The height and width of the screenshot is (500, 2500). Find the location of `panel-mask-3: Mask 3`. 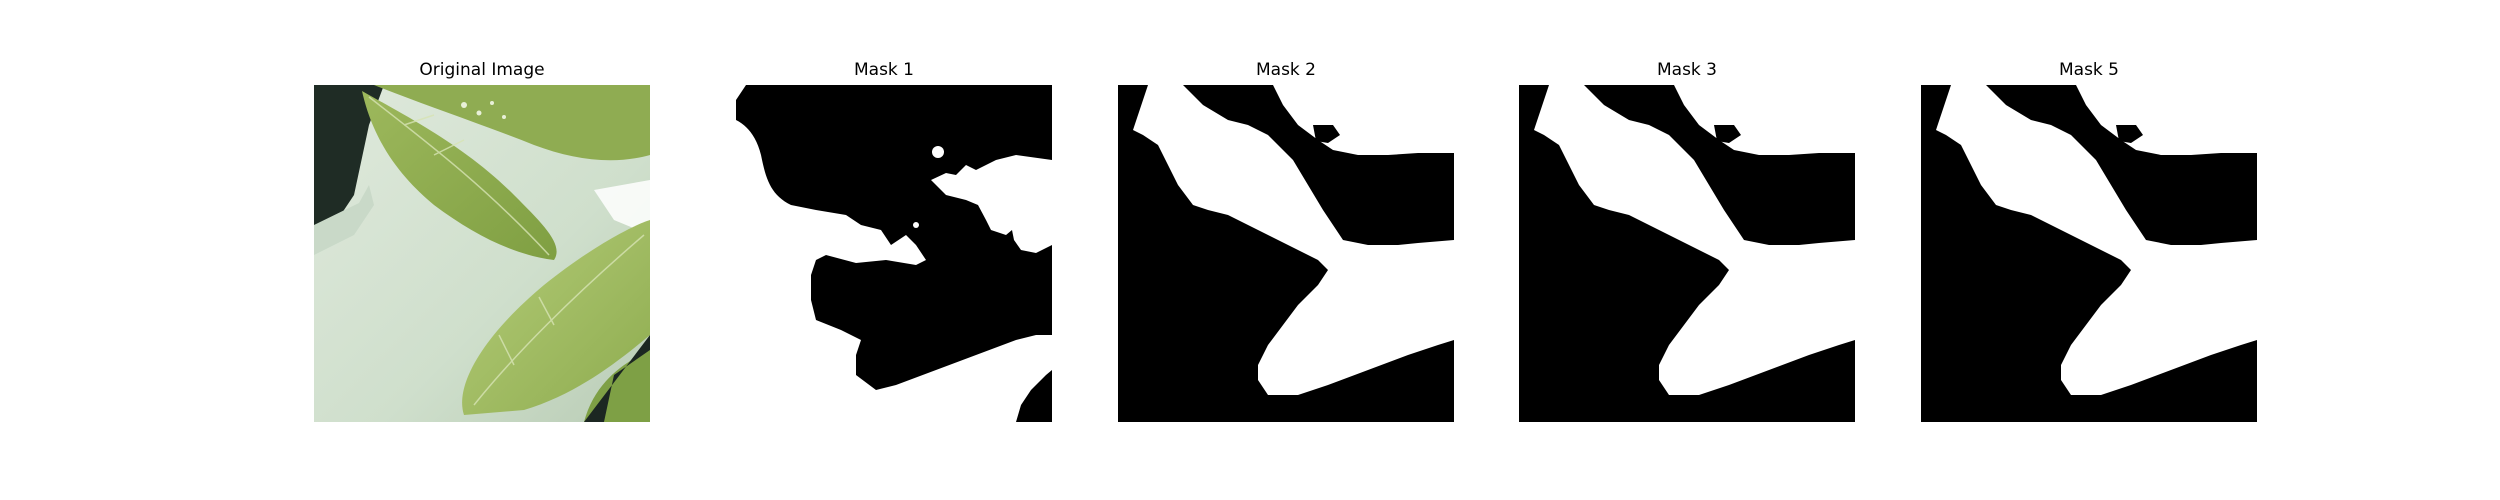

panel-mask-3: Mask 3 is located at coordinates (1687, 250).